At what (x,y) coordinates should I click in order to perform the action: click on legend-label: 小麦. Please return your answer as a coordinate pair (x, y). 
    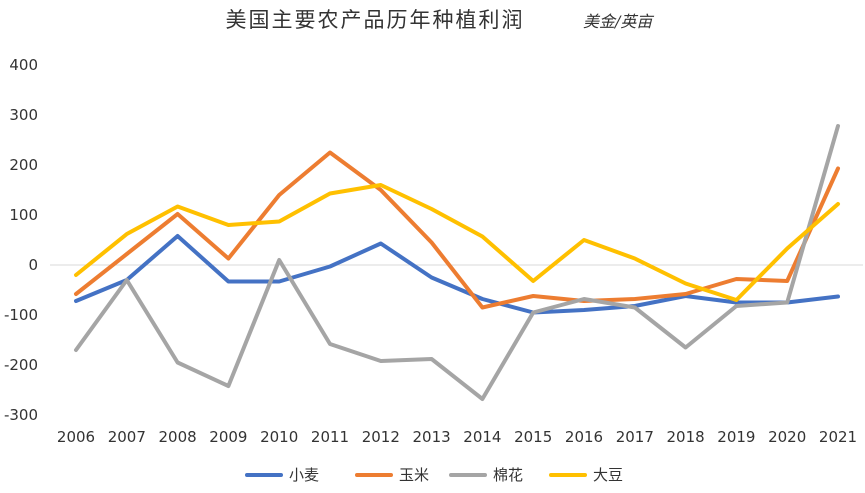
    Looking at the image, I should click on (304, 475).